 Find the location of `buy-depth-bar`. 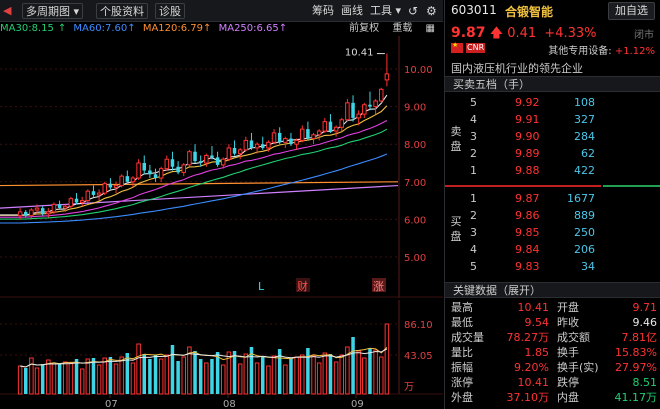

buy-depth-bar is located at coordinates (631, 186).